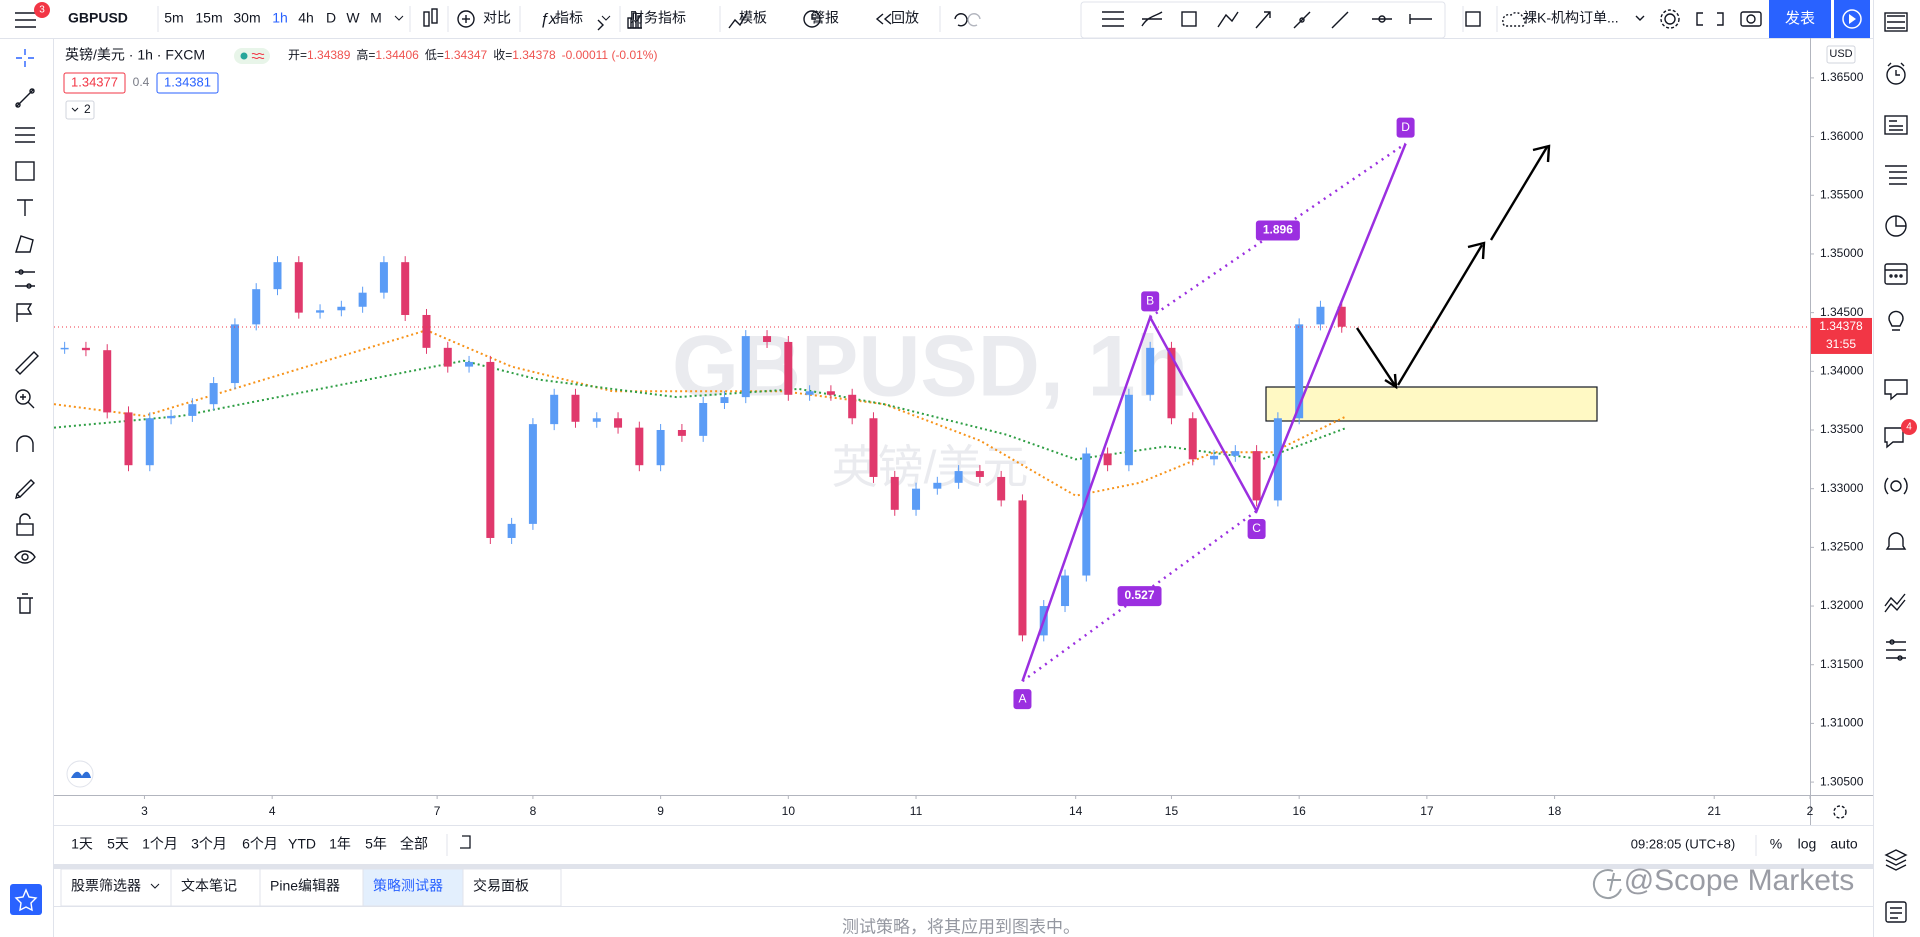  I want to click on toolbar-separators, so click(827, 19).